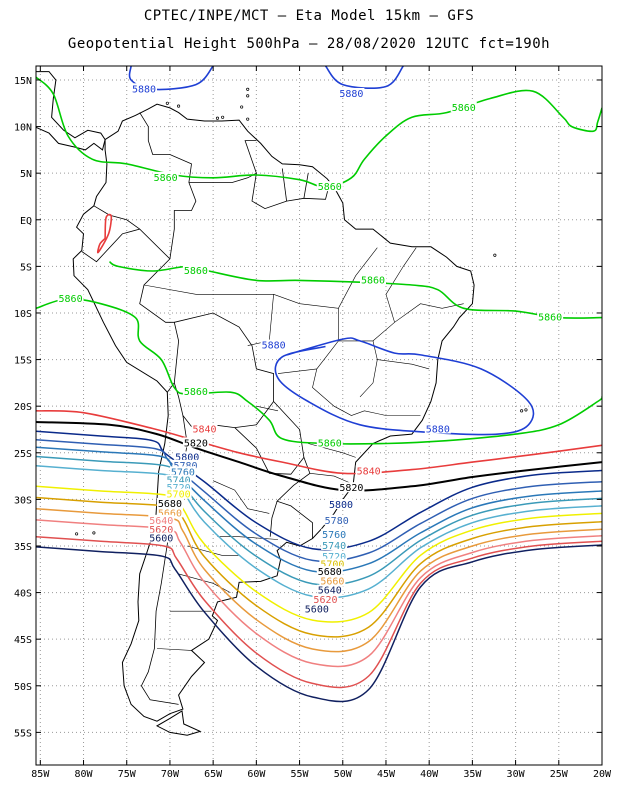 The height and width of the screenshot is (800, 618). What do you see at coordinates (256, 774) in the screenshot?
I see `lon-tick-label: 60W` at bounding box center [256, 774].